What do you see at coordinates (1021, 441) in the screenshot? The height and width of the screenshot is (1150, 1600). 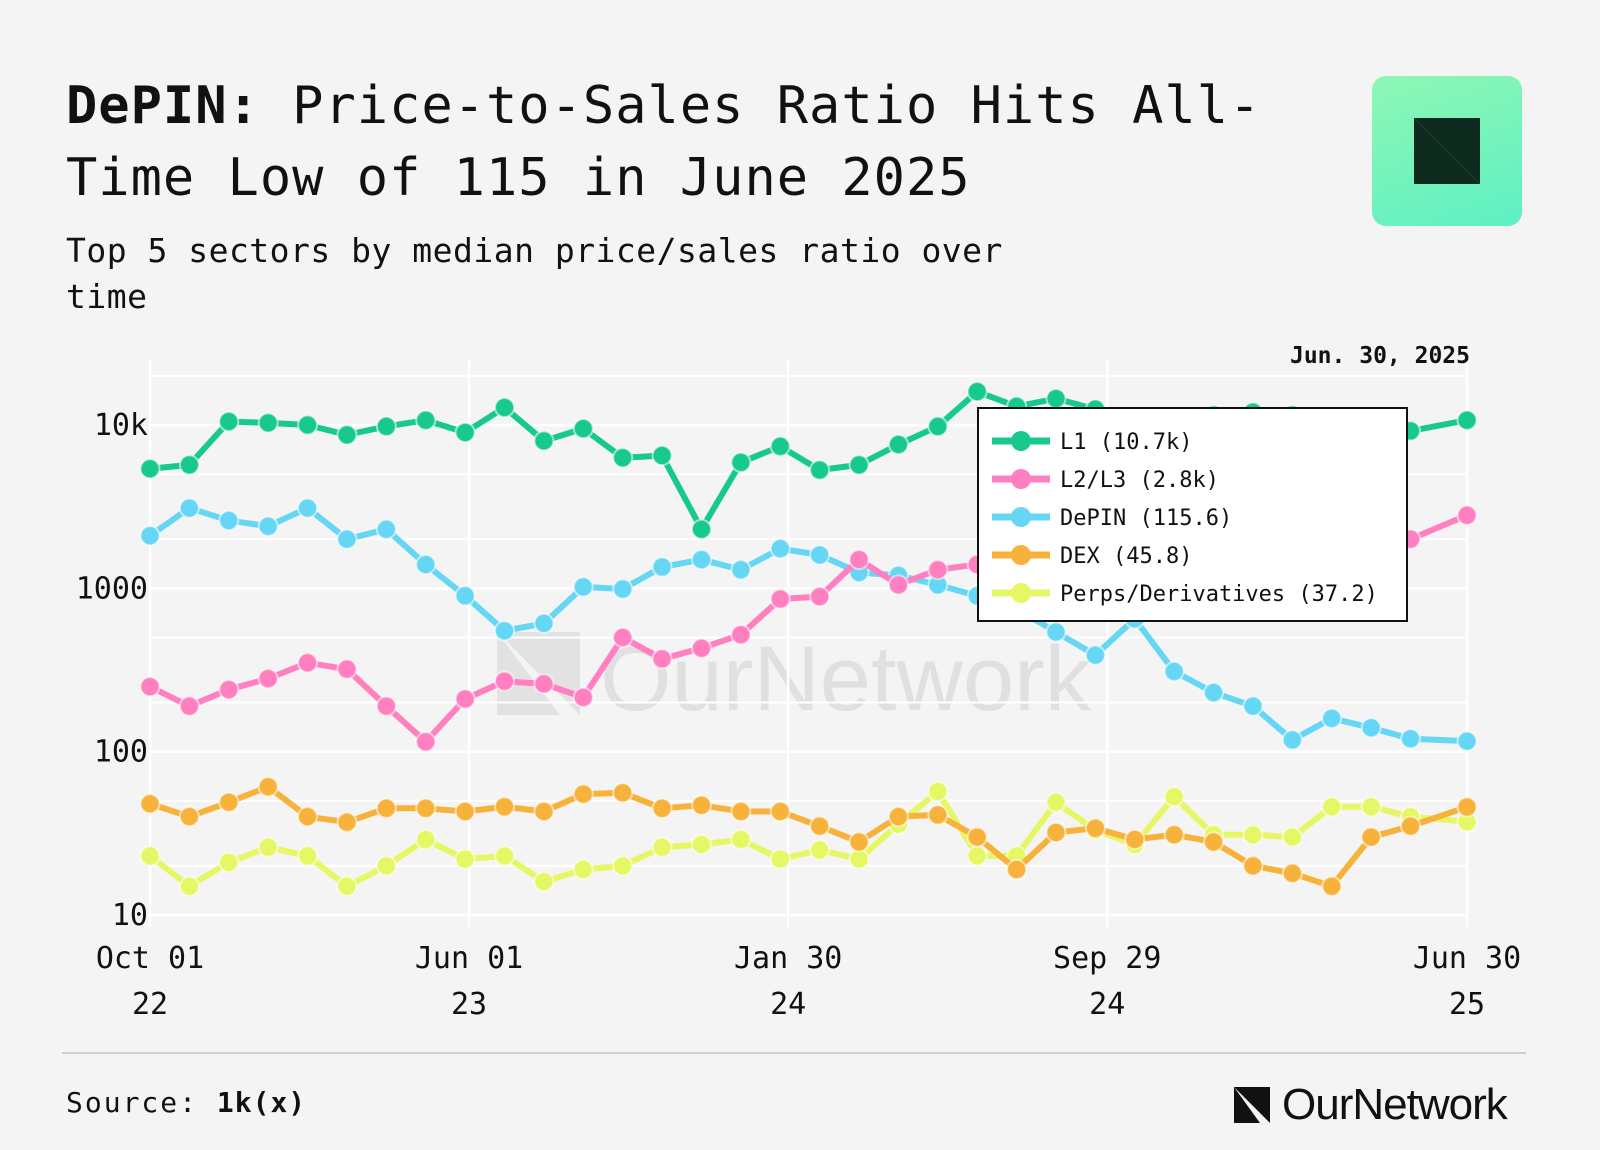 I see `legend-swatch-marker` at bounding box center [1021, 441].